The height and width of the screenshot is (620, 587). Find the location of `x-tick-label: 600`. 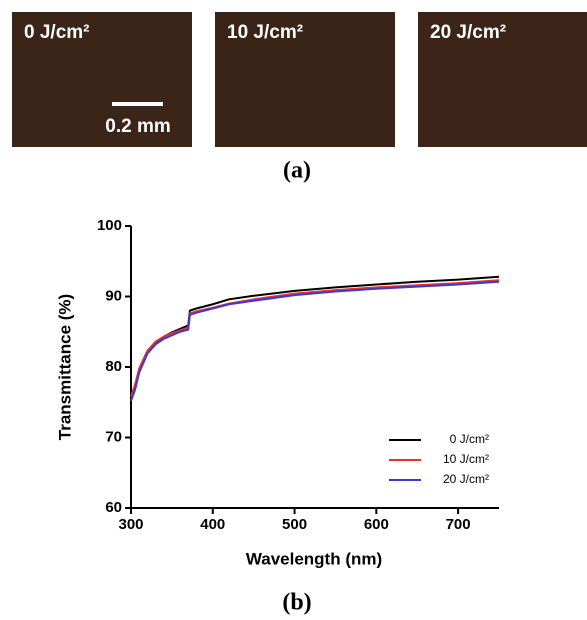

x-tick-label: 600 is located at coordinates (376, 524).